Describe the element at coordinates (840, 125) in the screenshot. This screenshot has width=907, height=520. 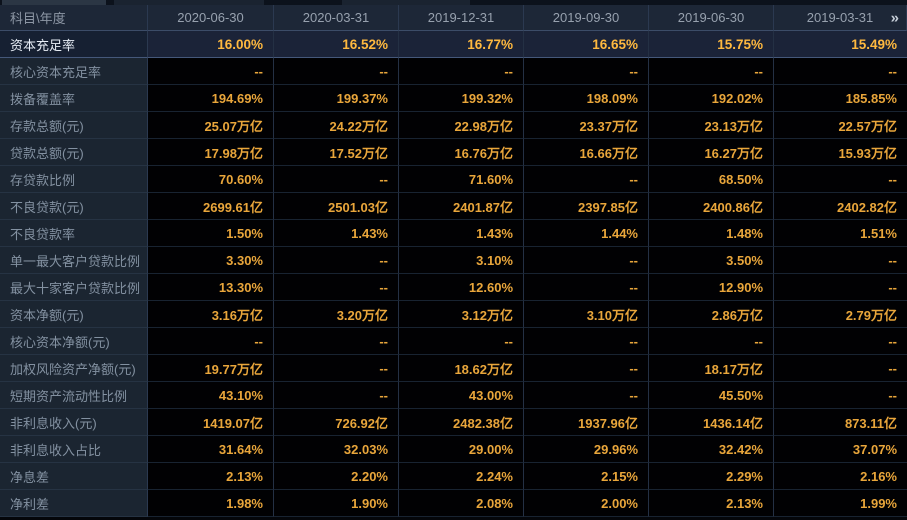
I see `value-cell: 22.57万亿` at that location.